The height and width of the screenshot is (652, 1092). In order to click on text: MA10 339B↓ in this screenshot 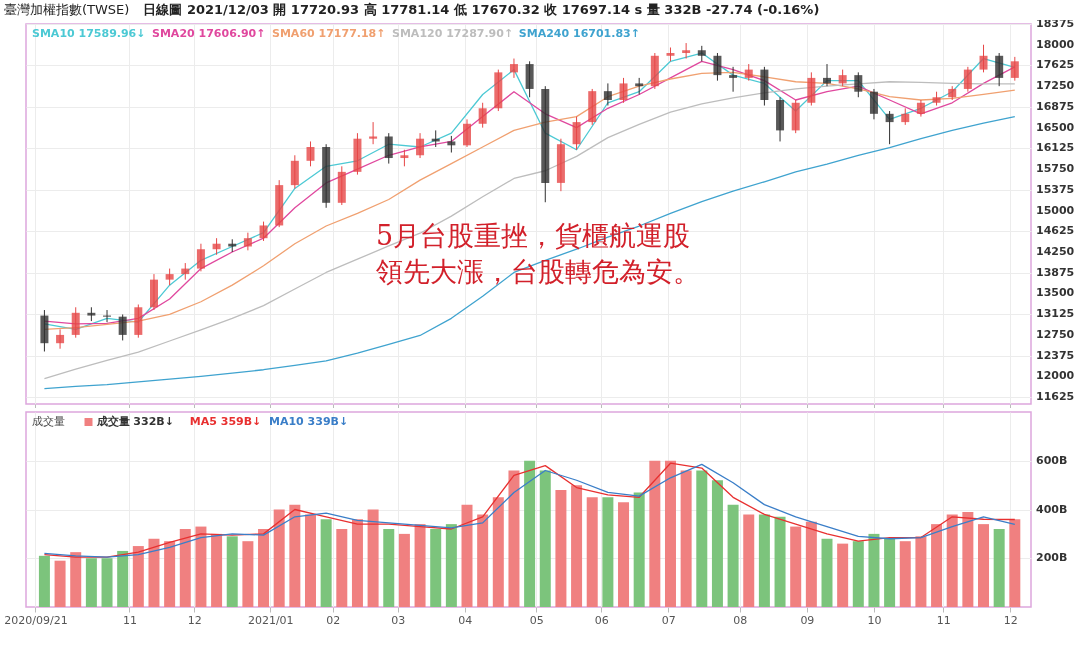, I will do `click(309, 421)`.